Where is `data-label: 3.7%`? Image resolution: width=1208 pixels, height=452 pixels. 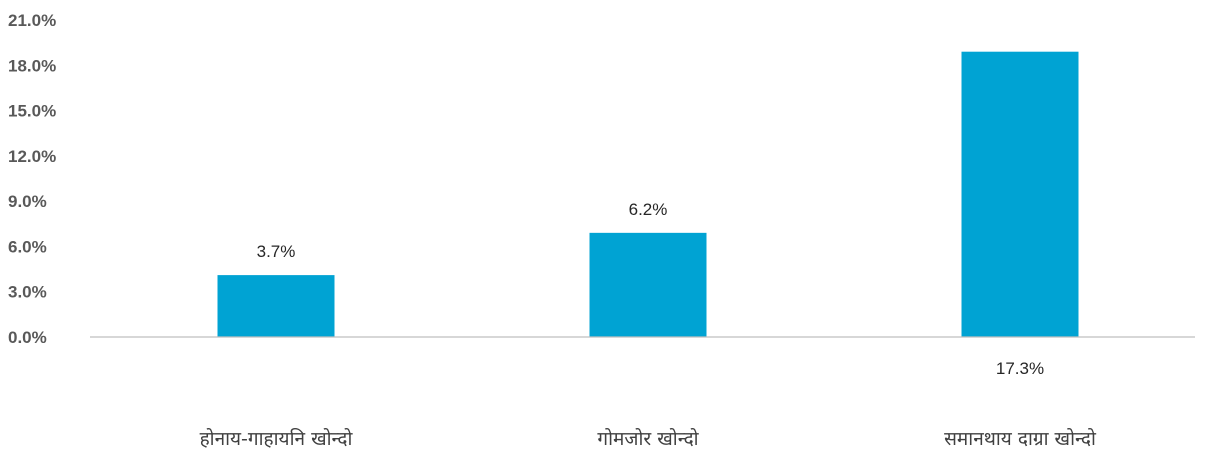 data-label: 3.7% is located at coordinates (276, 251).